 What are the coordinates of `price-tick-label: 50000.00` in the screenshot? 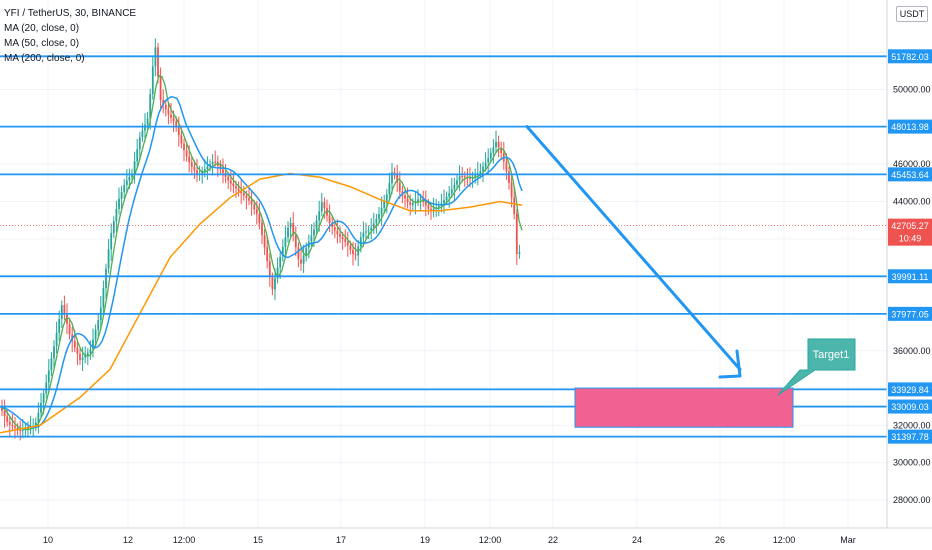 It's located at (912, 90).